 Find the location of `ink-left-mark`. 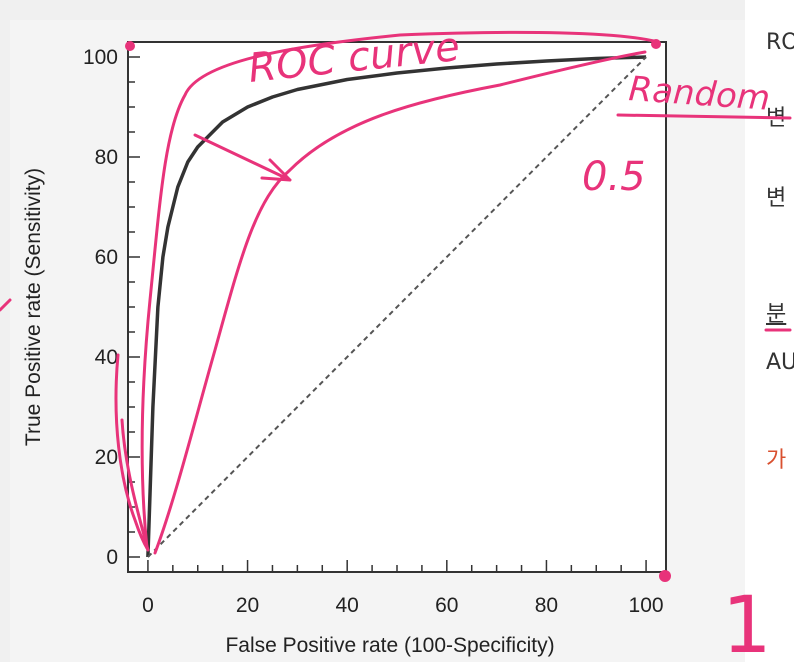

ink-left-mark is located at coordinates (132, 452).